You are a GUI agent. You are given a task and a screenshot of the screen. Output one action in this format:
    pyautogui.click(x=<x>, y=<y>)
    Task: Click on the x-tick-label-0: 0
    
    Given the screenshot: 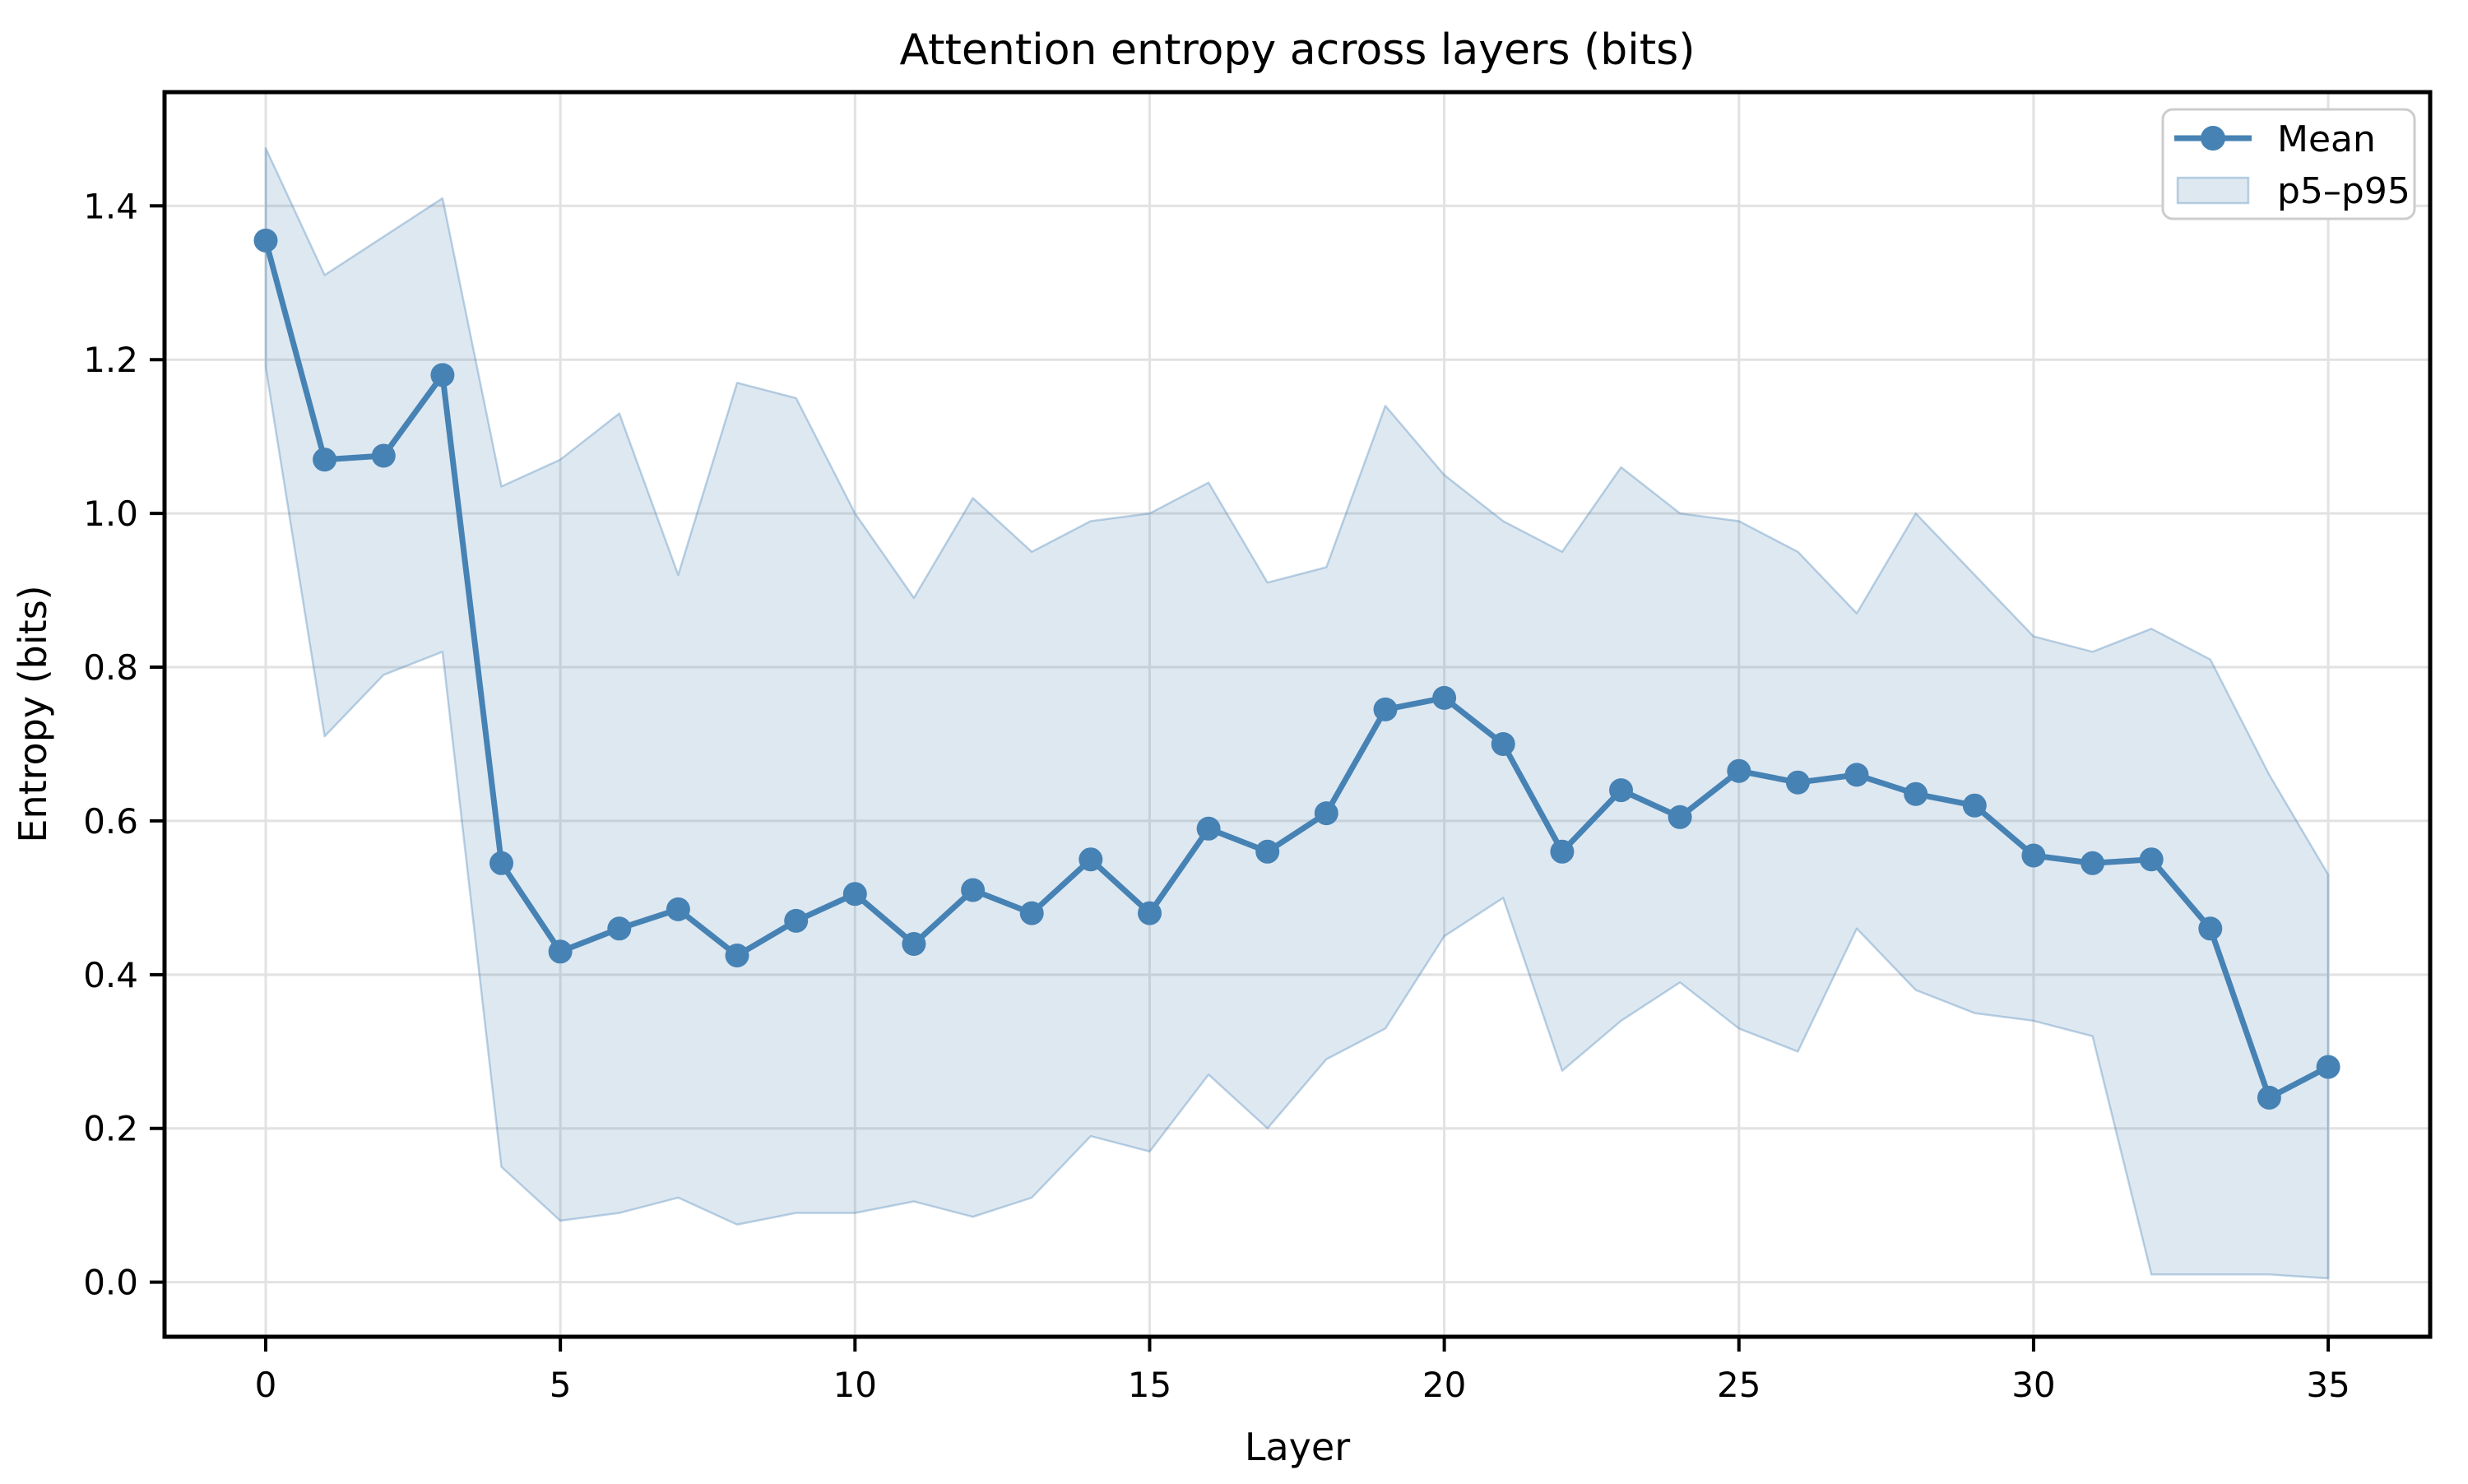 What is the action you would take?
    pyautogui.click(x=266, y=1385)
    